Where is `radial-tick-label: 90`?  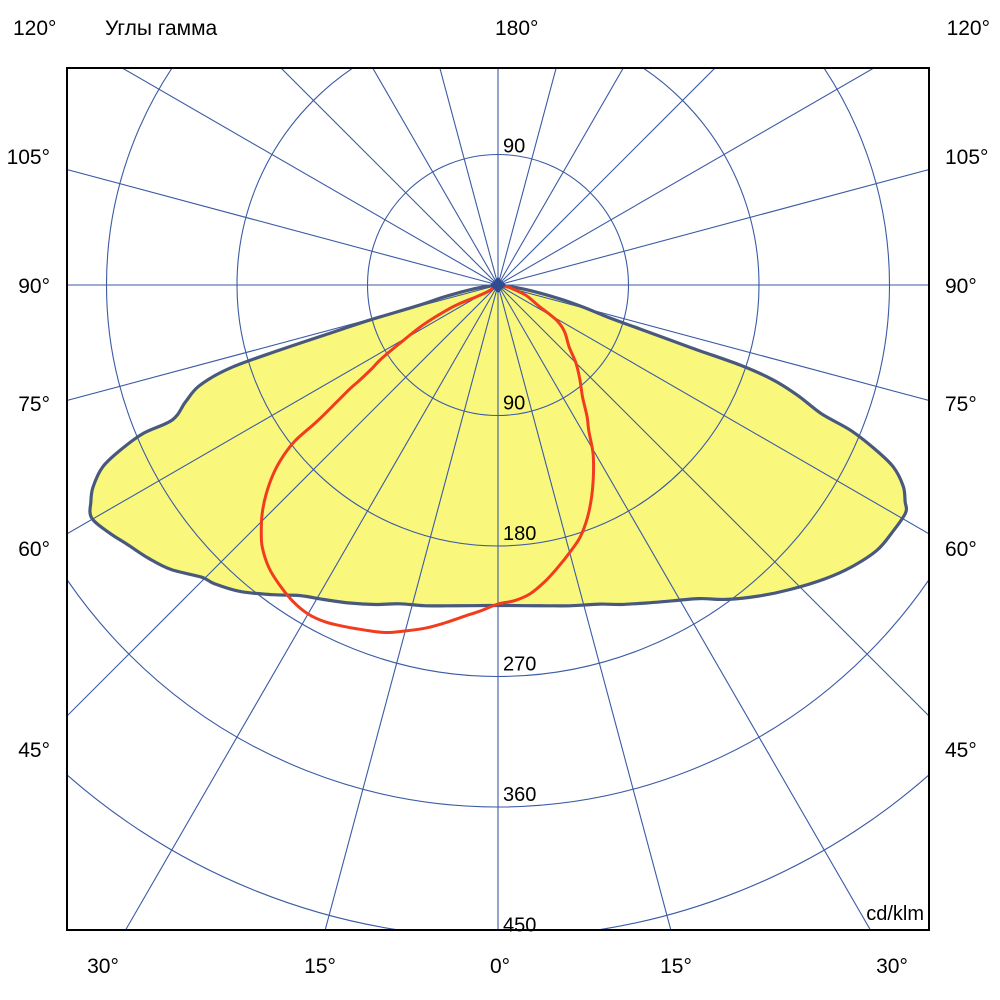 radial-tick-label: 90 is located at coordinates (514, 404).